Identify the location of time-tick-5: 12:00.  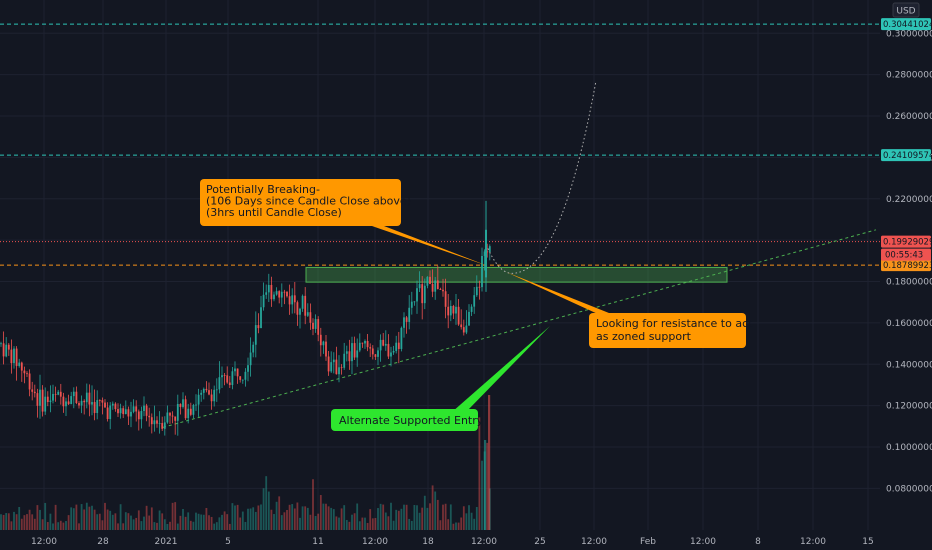
(375, 542).